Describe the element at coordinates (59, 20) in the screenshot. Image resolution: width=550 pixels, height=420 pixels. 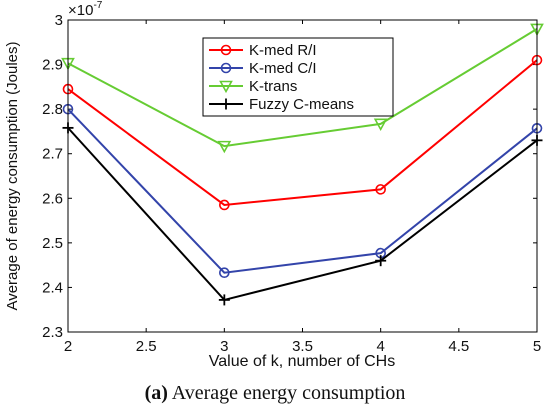
I see `y-tick-label: 3` at that location.